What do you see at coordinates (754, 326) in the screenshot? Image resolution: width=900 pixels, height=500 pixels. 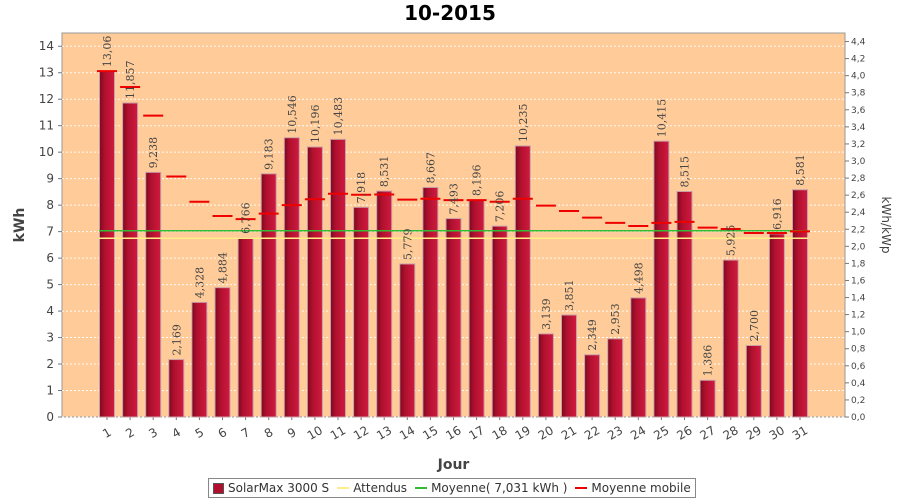 I see `data-label: 2,700` at bounding box center [754, 326].